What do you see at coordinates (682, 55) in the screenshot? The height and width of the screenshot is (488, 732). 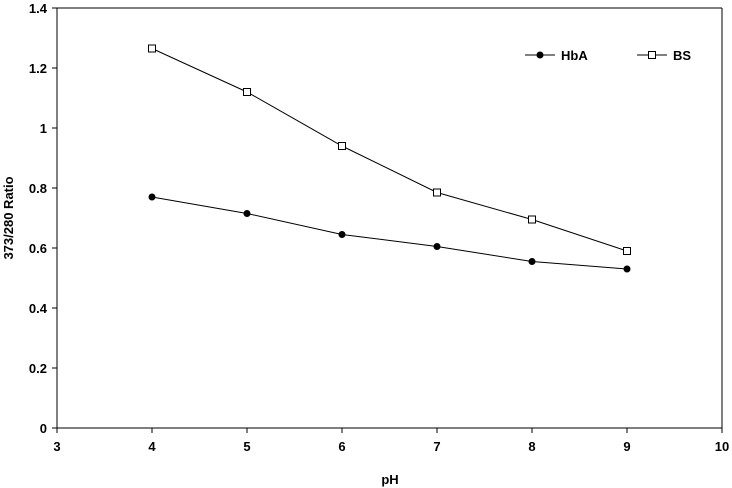 I see `legend-bs-label: BS` at bounding box center [682, 55].